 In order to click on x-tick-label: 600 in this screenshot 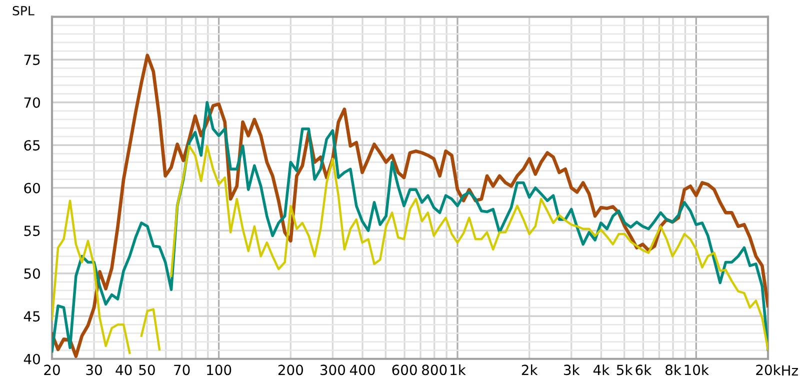, I will do `click(404, 370)`.